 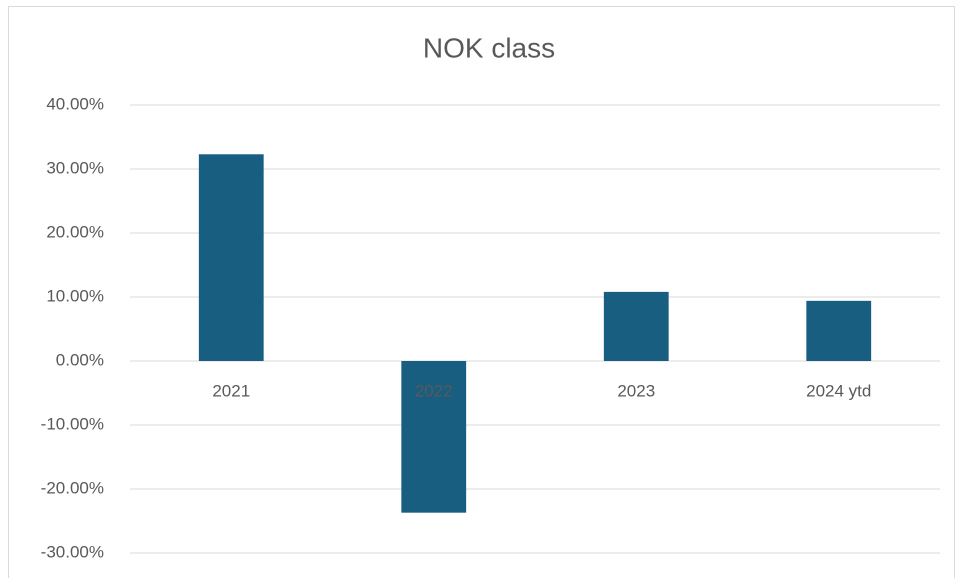 I want to click on y-tick-label: -10.00%, so click(x=72, y=423).